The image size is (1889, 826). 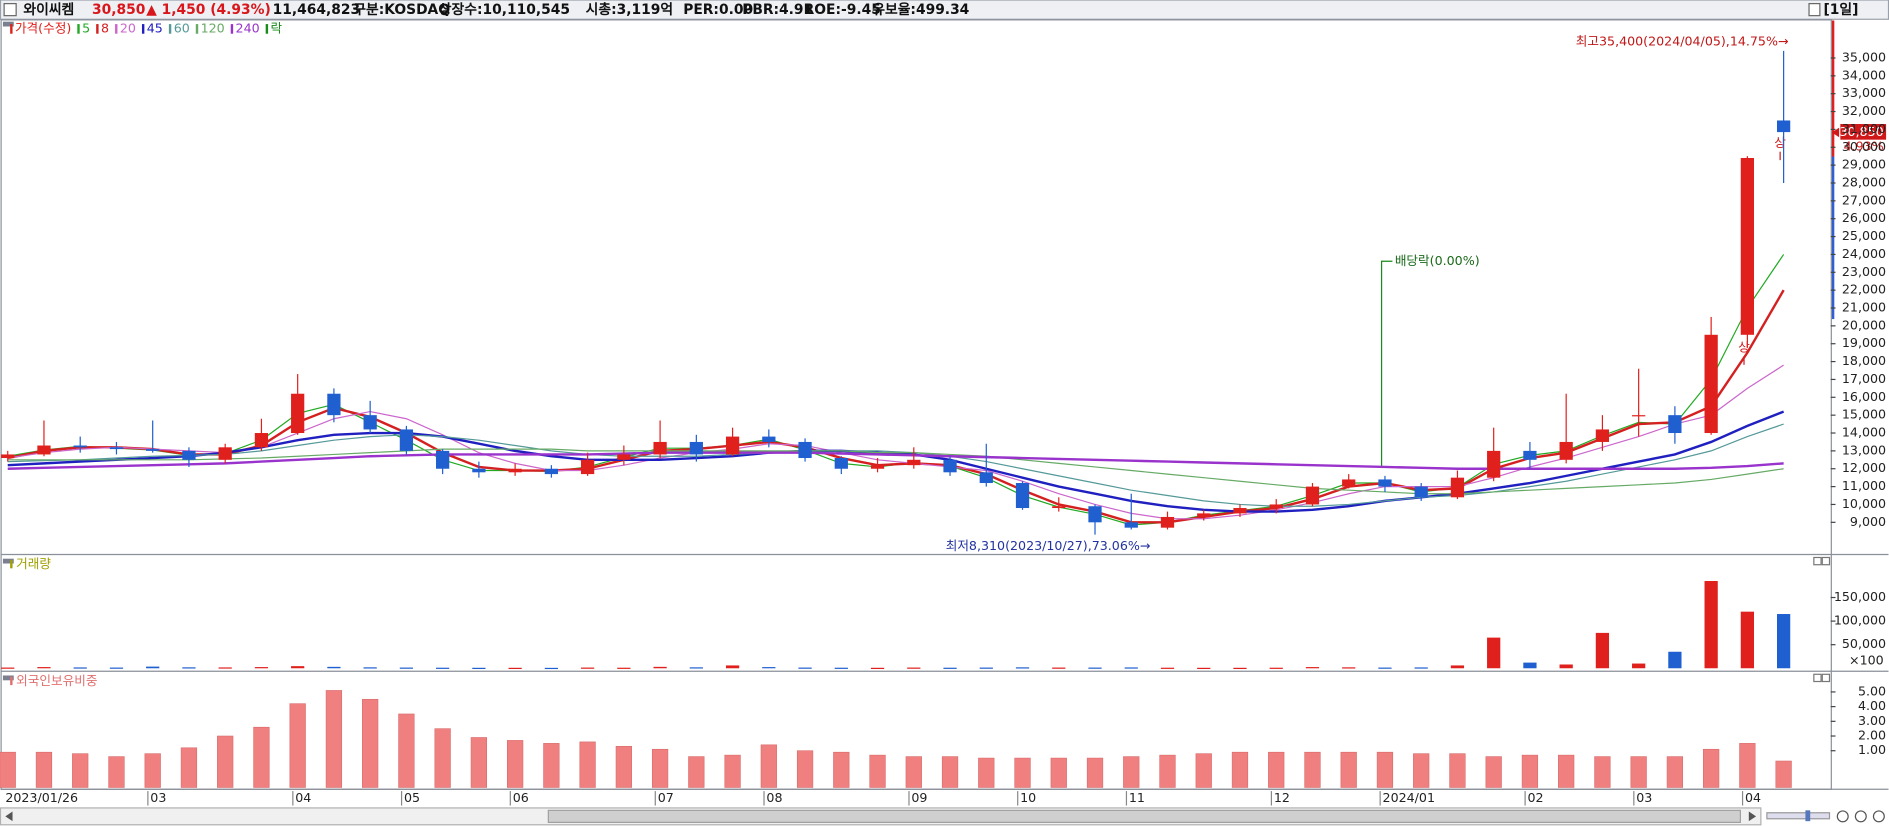 What do you see at coordinates (1864, 414) in the screenshot?
I see `y-tick-label: 15,000` at bounding box center [1864, 414].